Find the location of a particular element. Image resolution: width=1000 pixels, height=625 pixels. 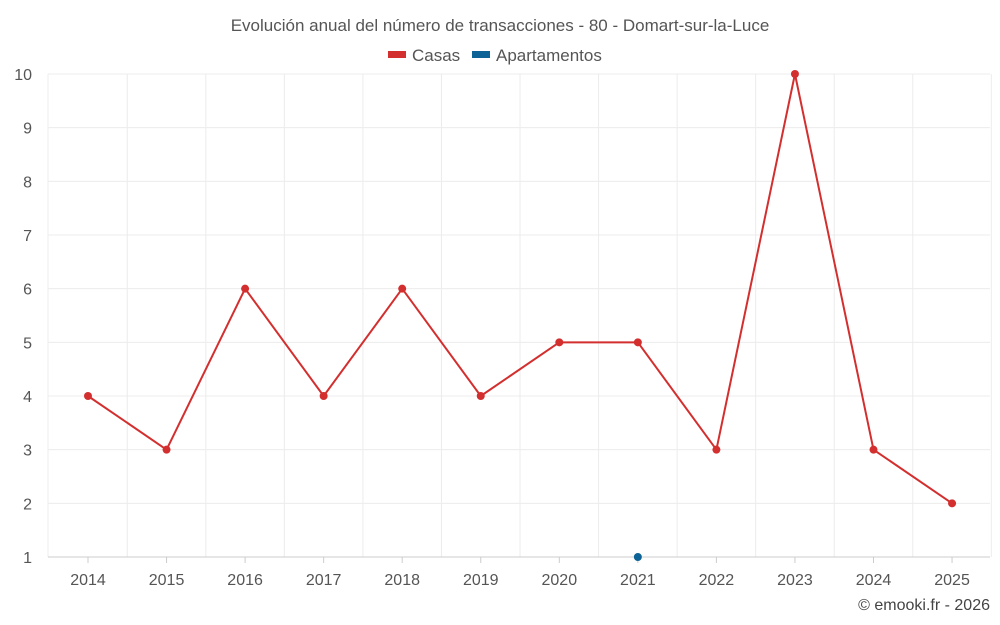

y-tick-label: 10 is located at coordinates (23, 75).